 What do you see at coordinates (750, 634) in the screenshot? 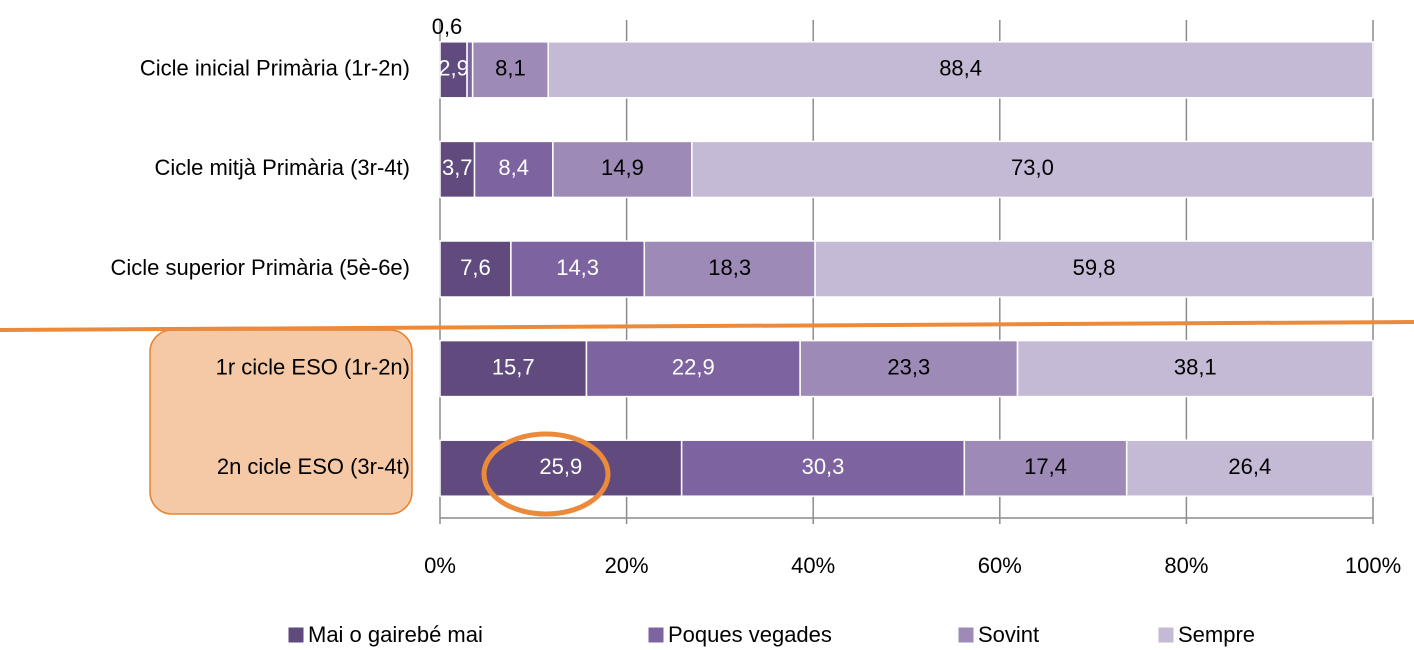
I see `legend-label: Poques vegades` at bounding box center [750, 634].